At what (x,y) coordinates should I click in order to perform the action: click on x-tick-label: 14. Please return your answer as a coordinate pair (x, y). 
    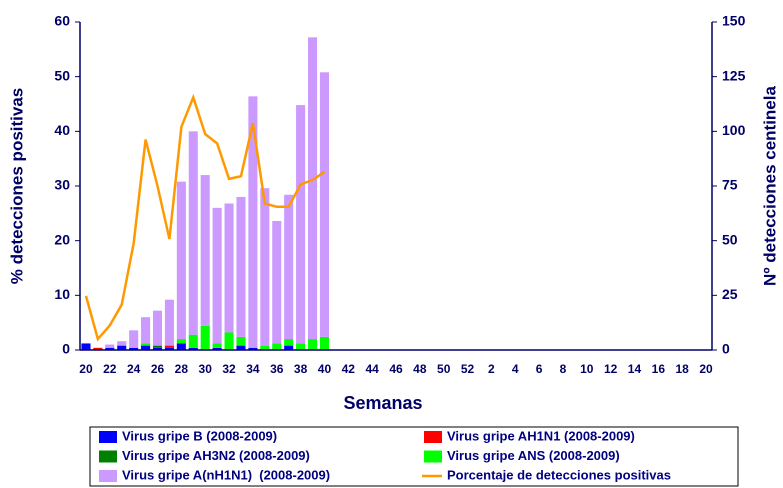
    Looking at the image, I should click on (635, 369).